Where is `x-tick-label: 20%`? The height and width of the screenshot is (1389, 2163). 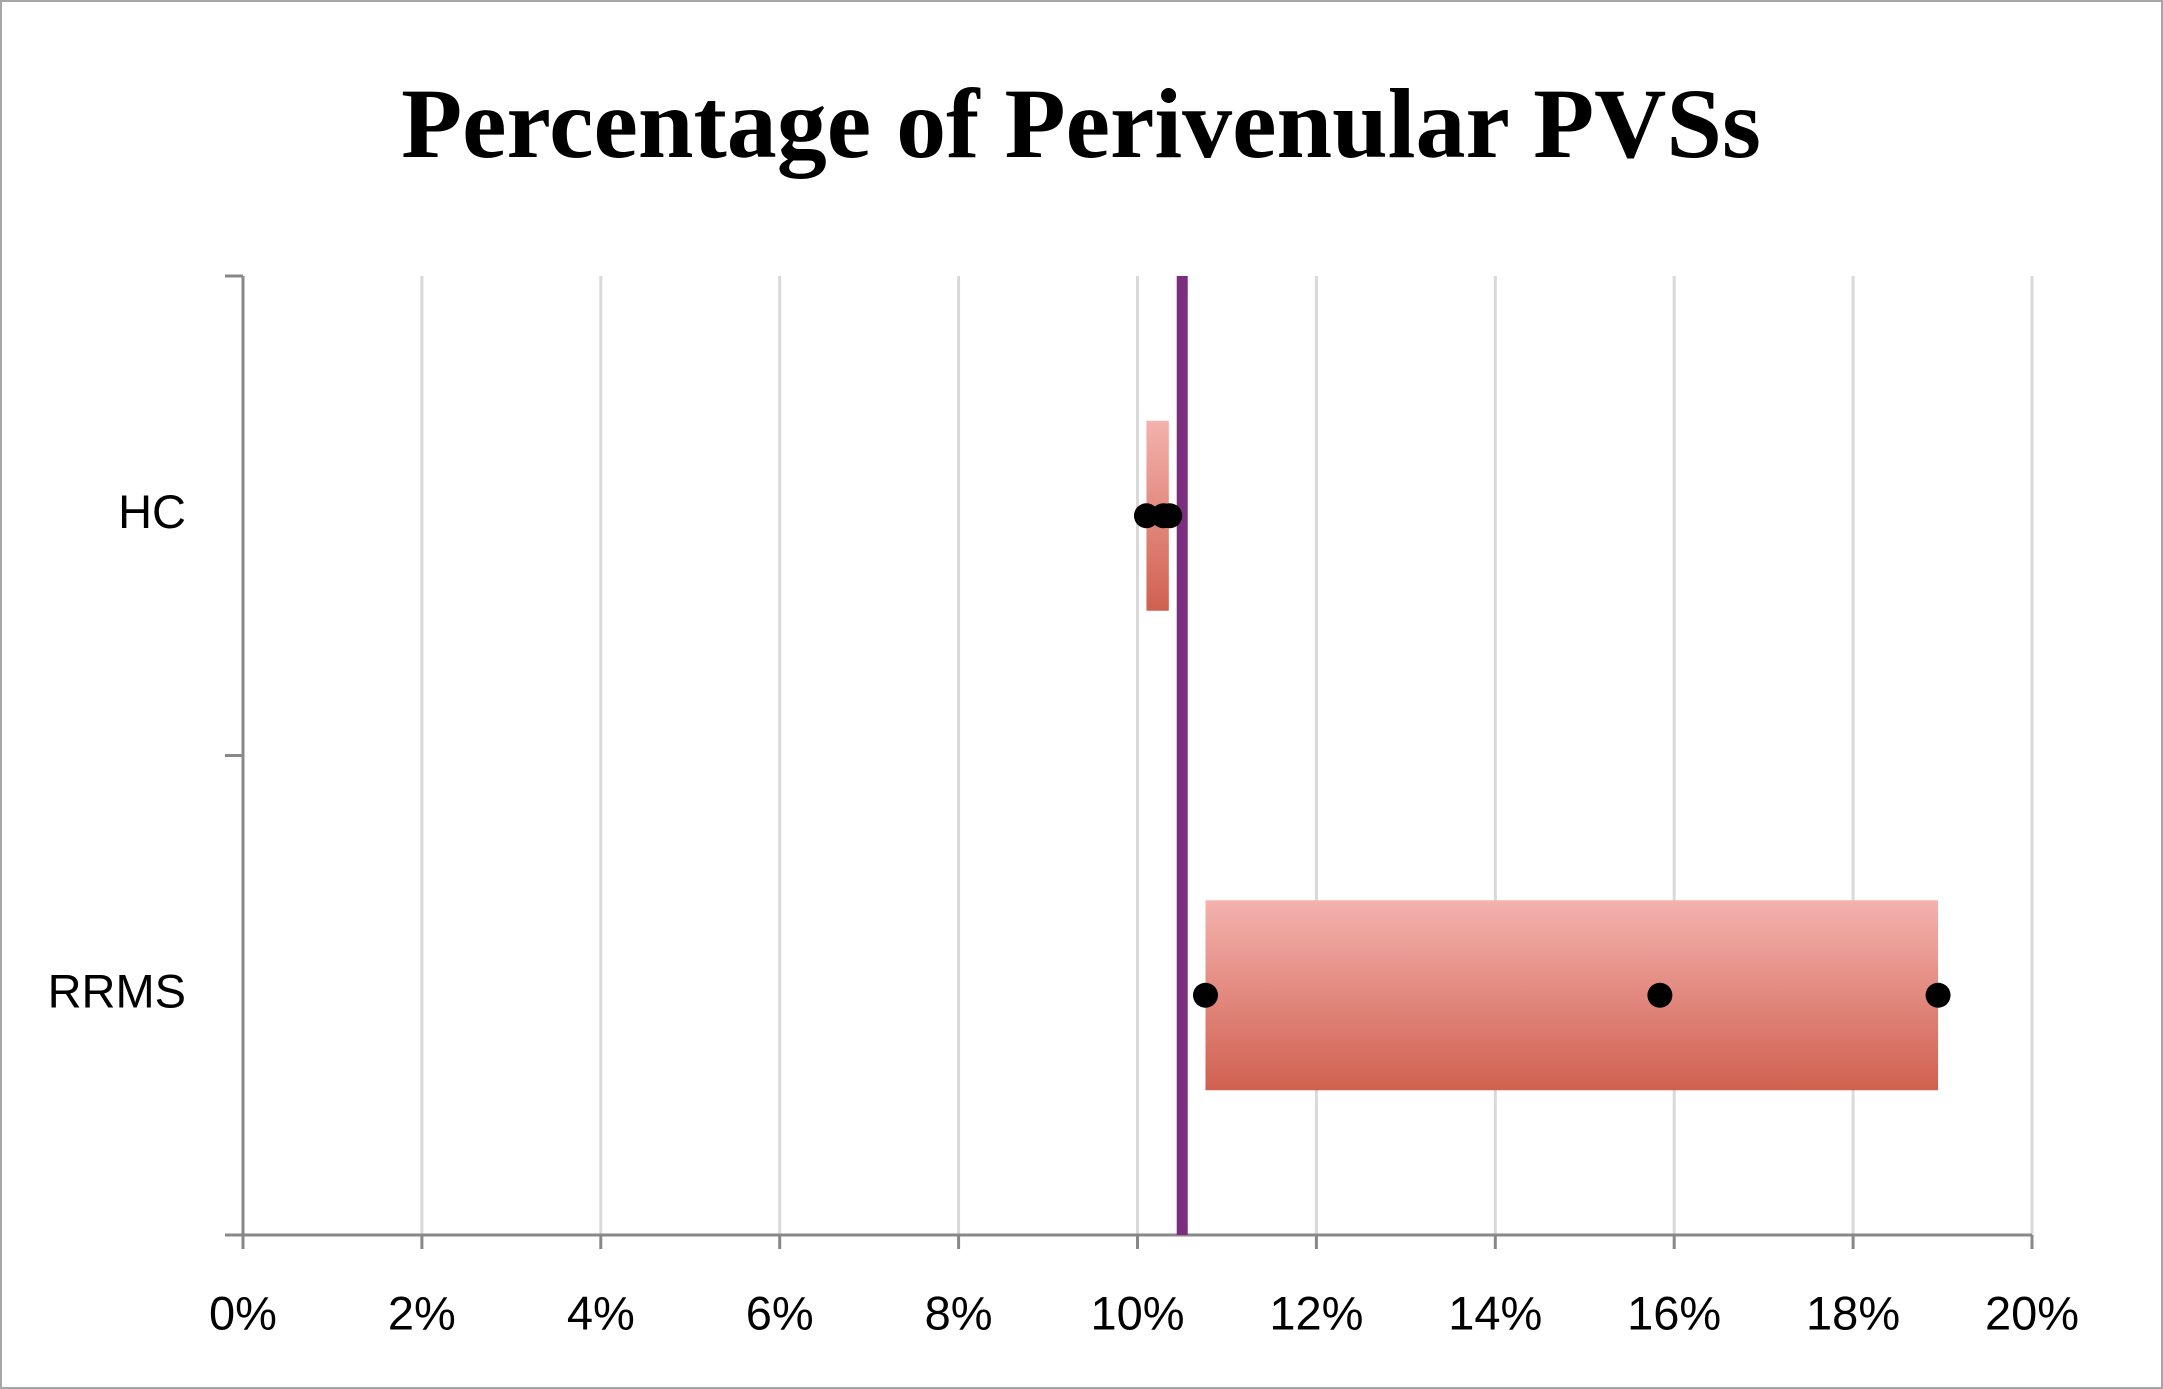
x-tick-label: 20% is located at coordinates (2032, 1312).